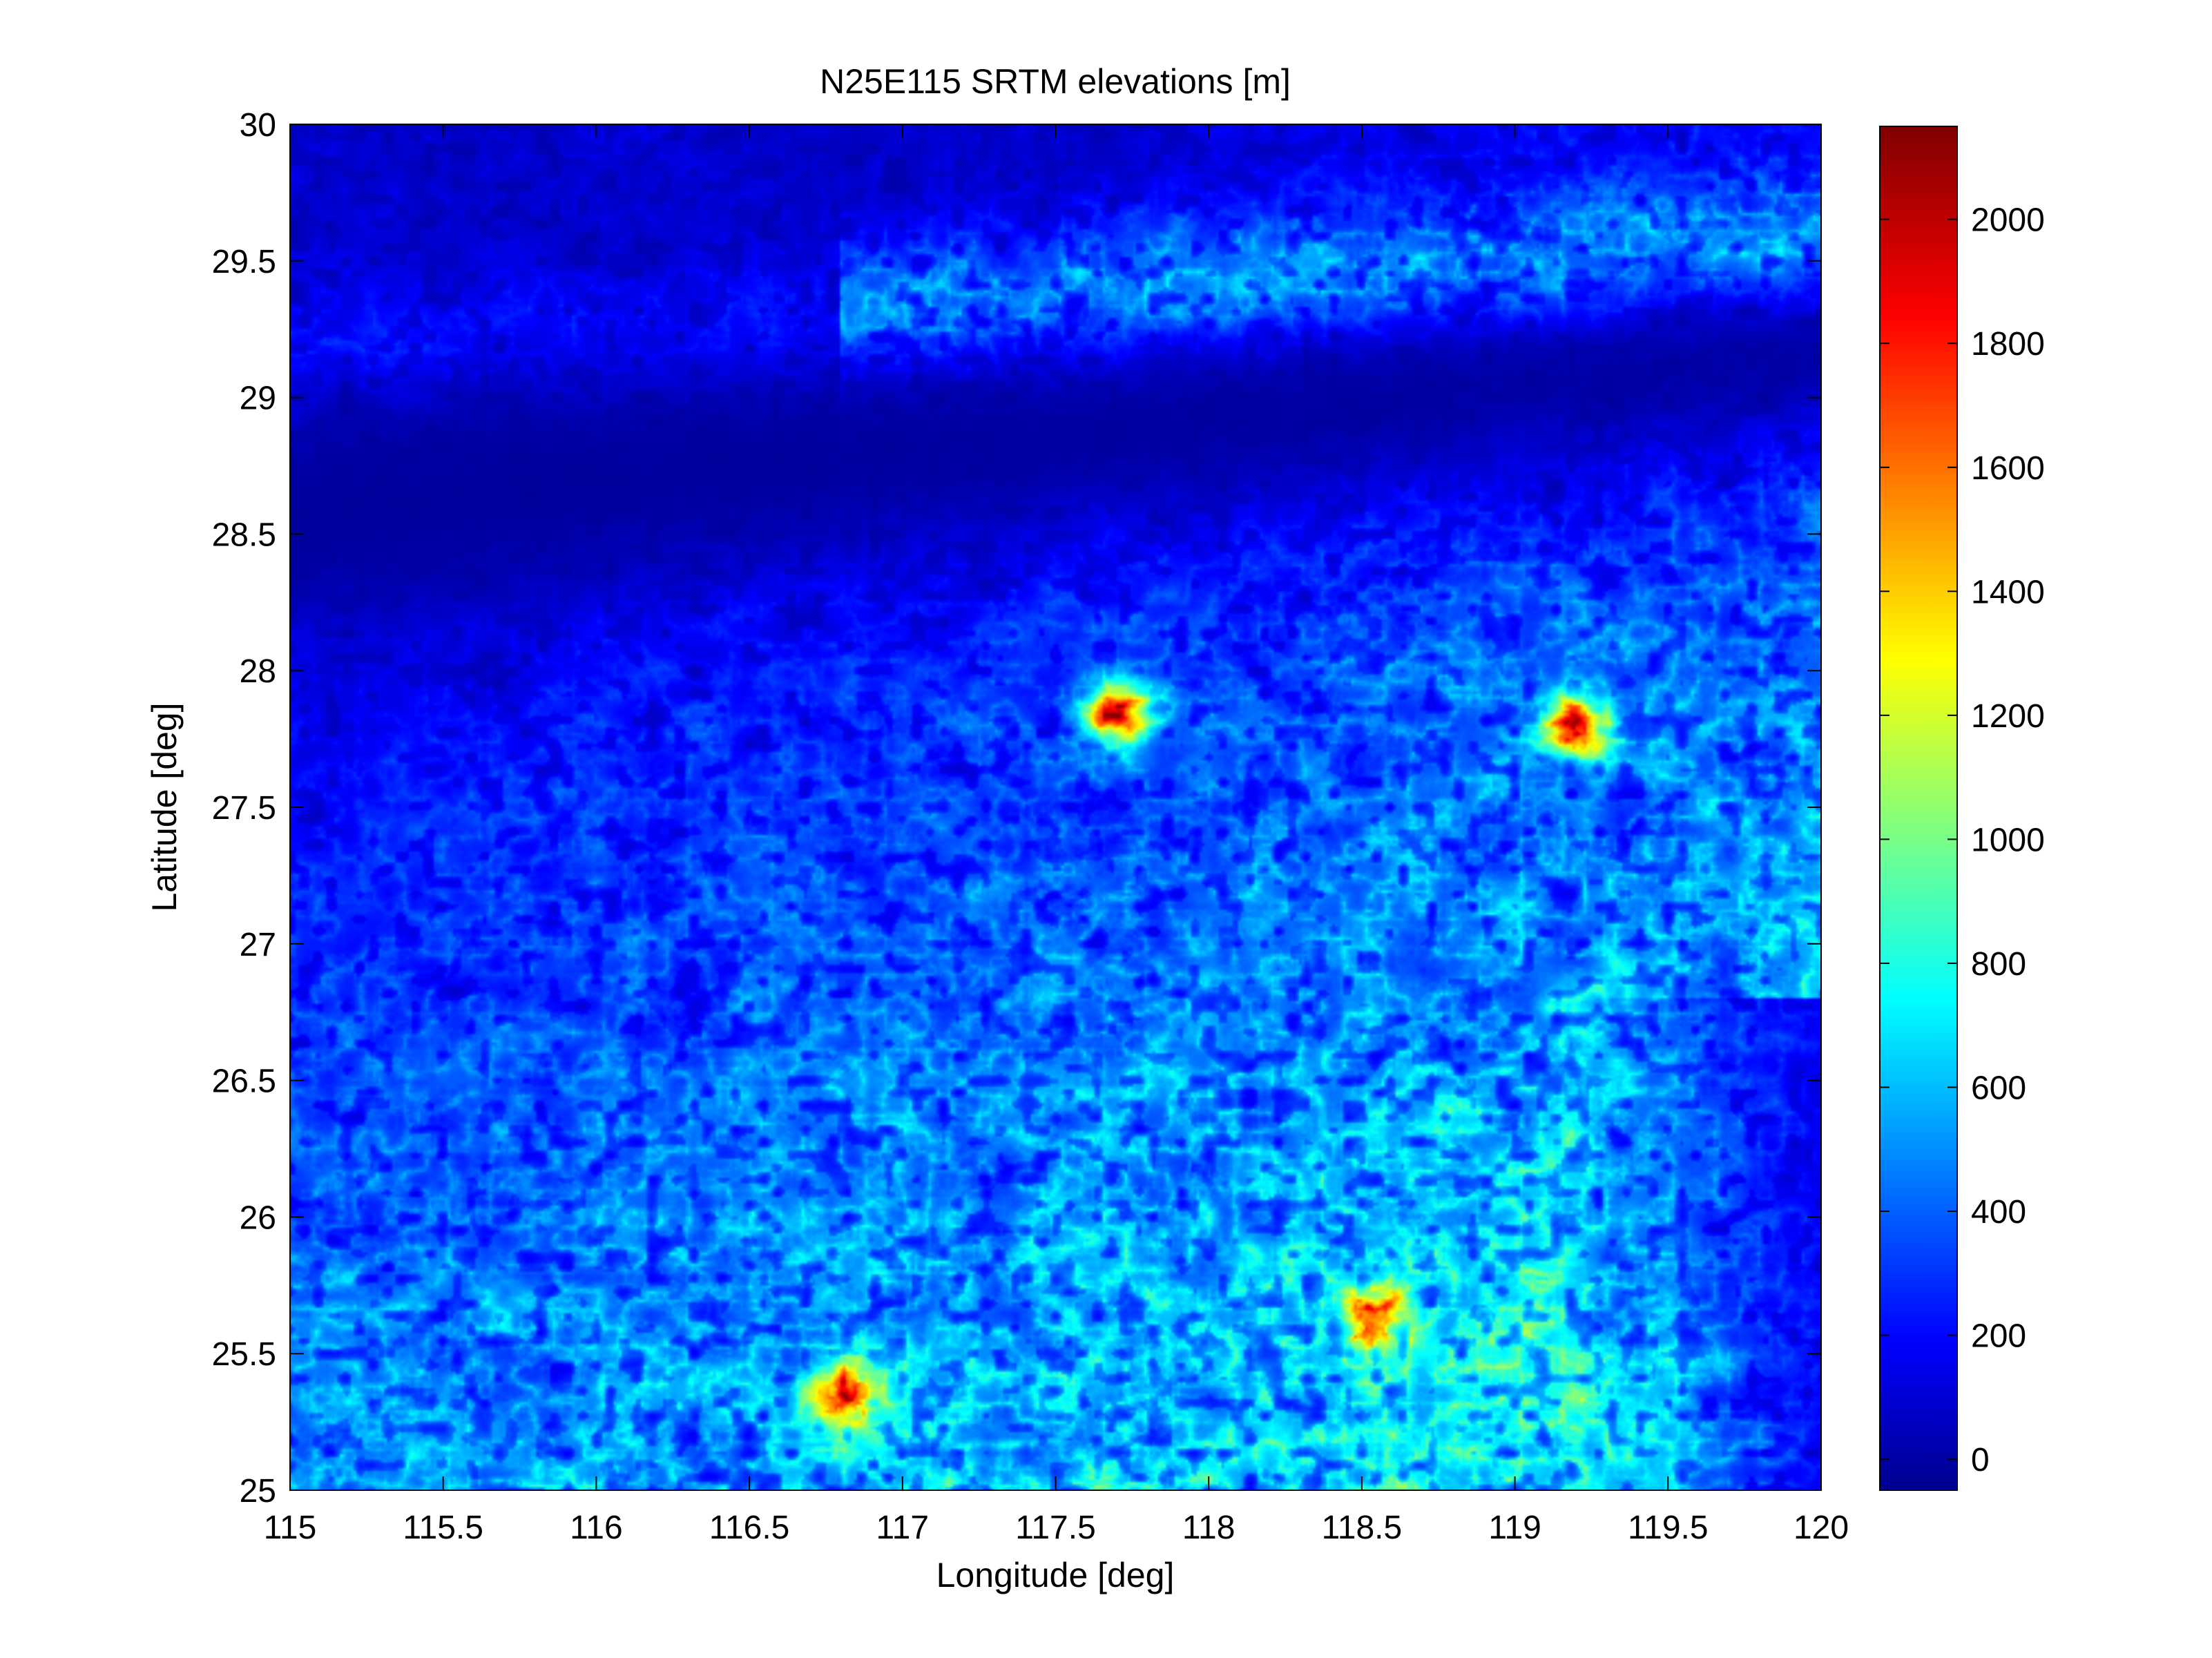 This screenshot has width=2212, height=1658. What do you see at coordinates (165, 807) in the screenshot?
I see `y-axis-label: Latitude [deg]` at bounding box center [165, 807].